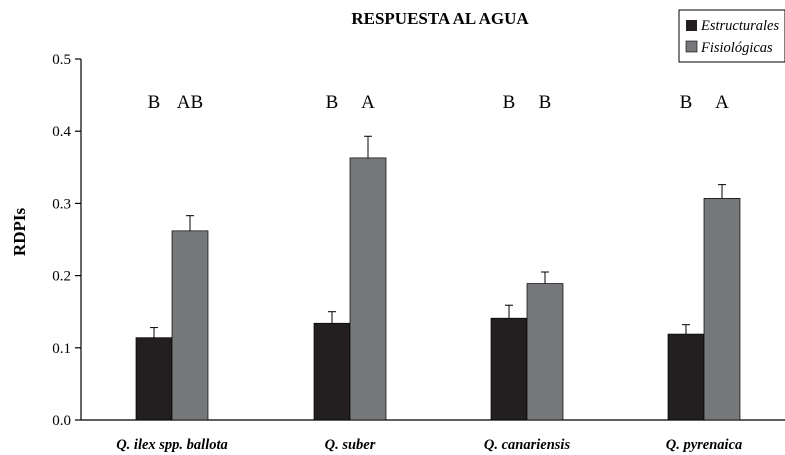 This screenshot has height=455, width=785. Describe the element at coordinates (691, 46) in the screenshot. I see `legend-swatch-fisiologicas` at that location.